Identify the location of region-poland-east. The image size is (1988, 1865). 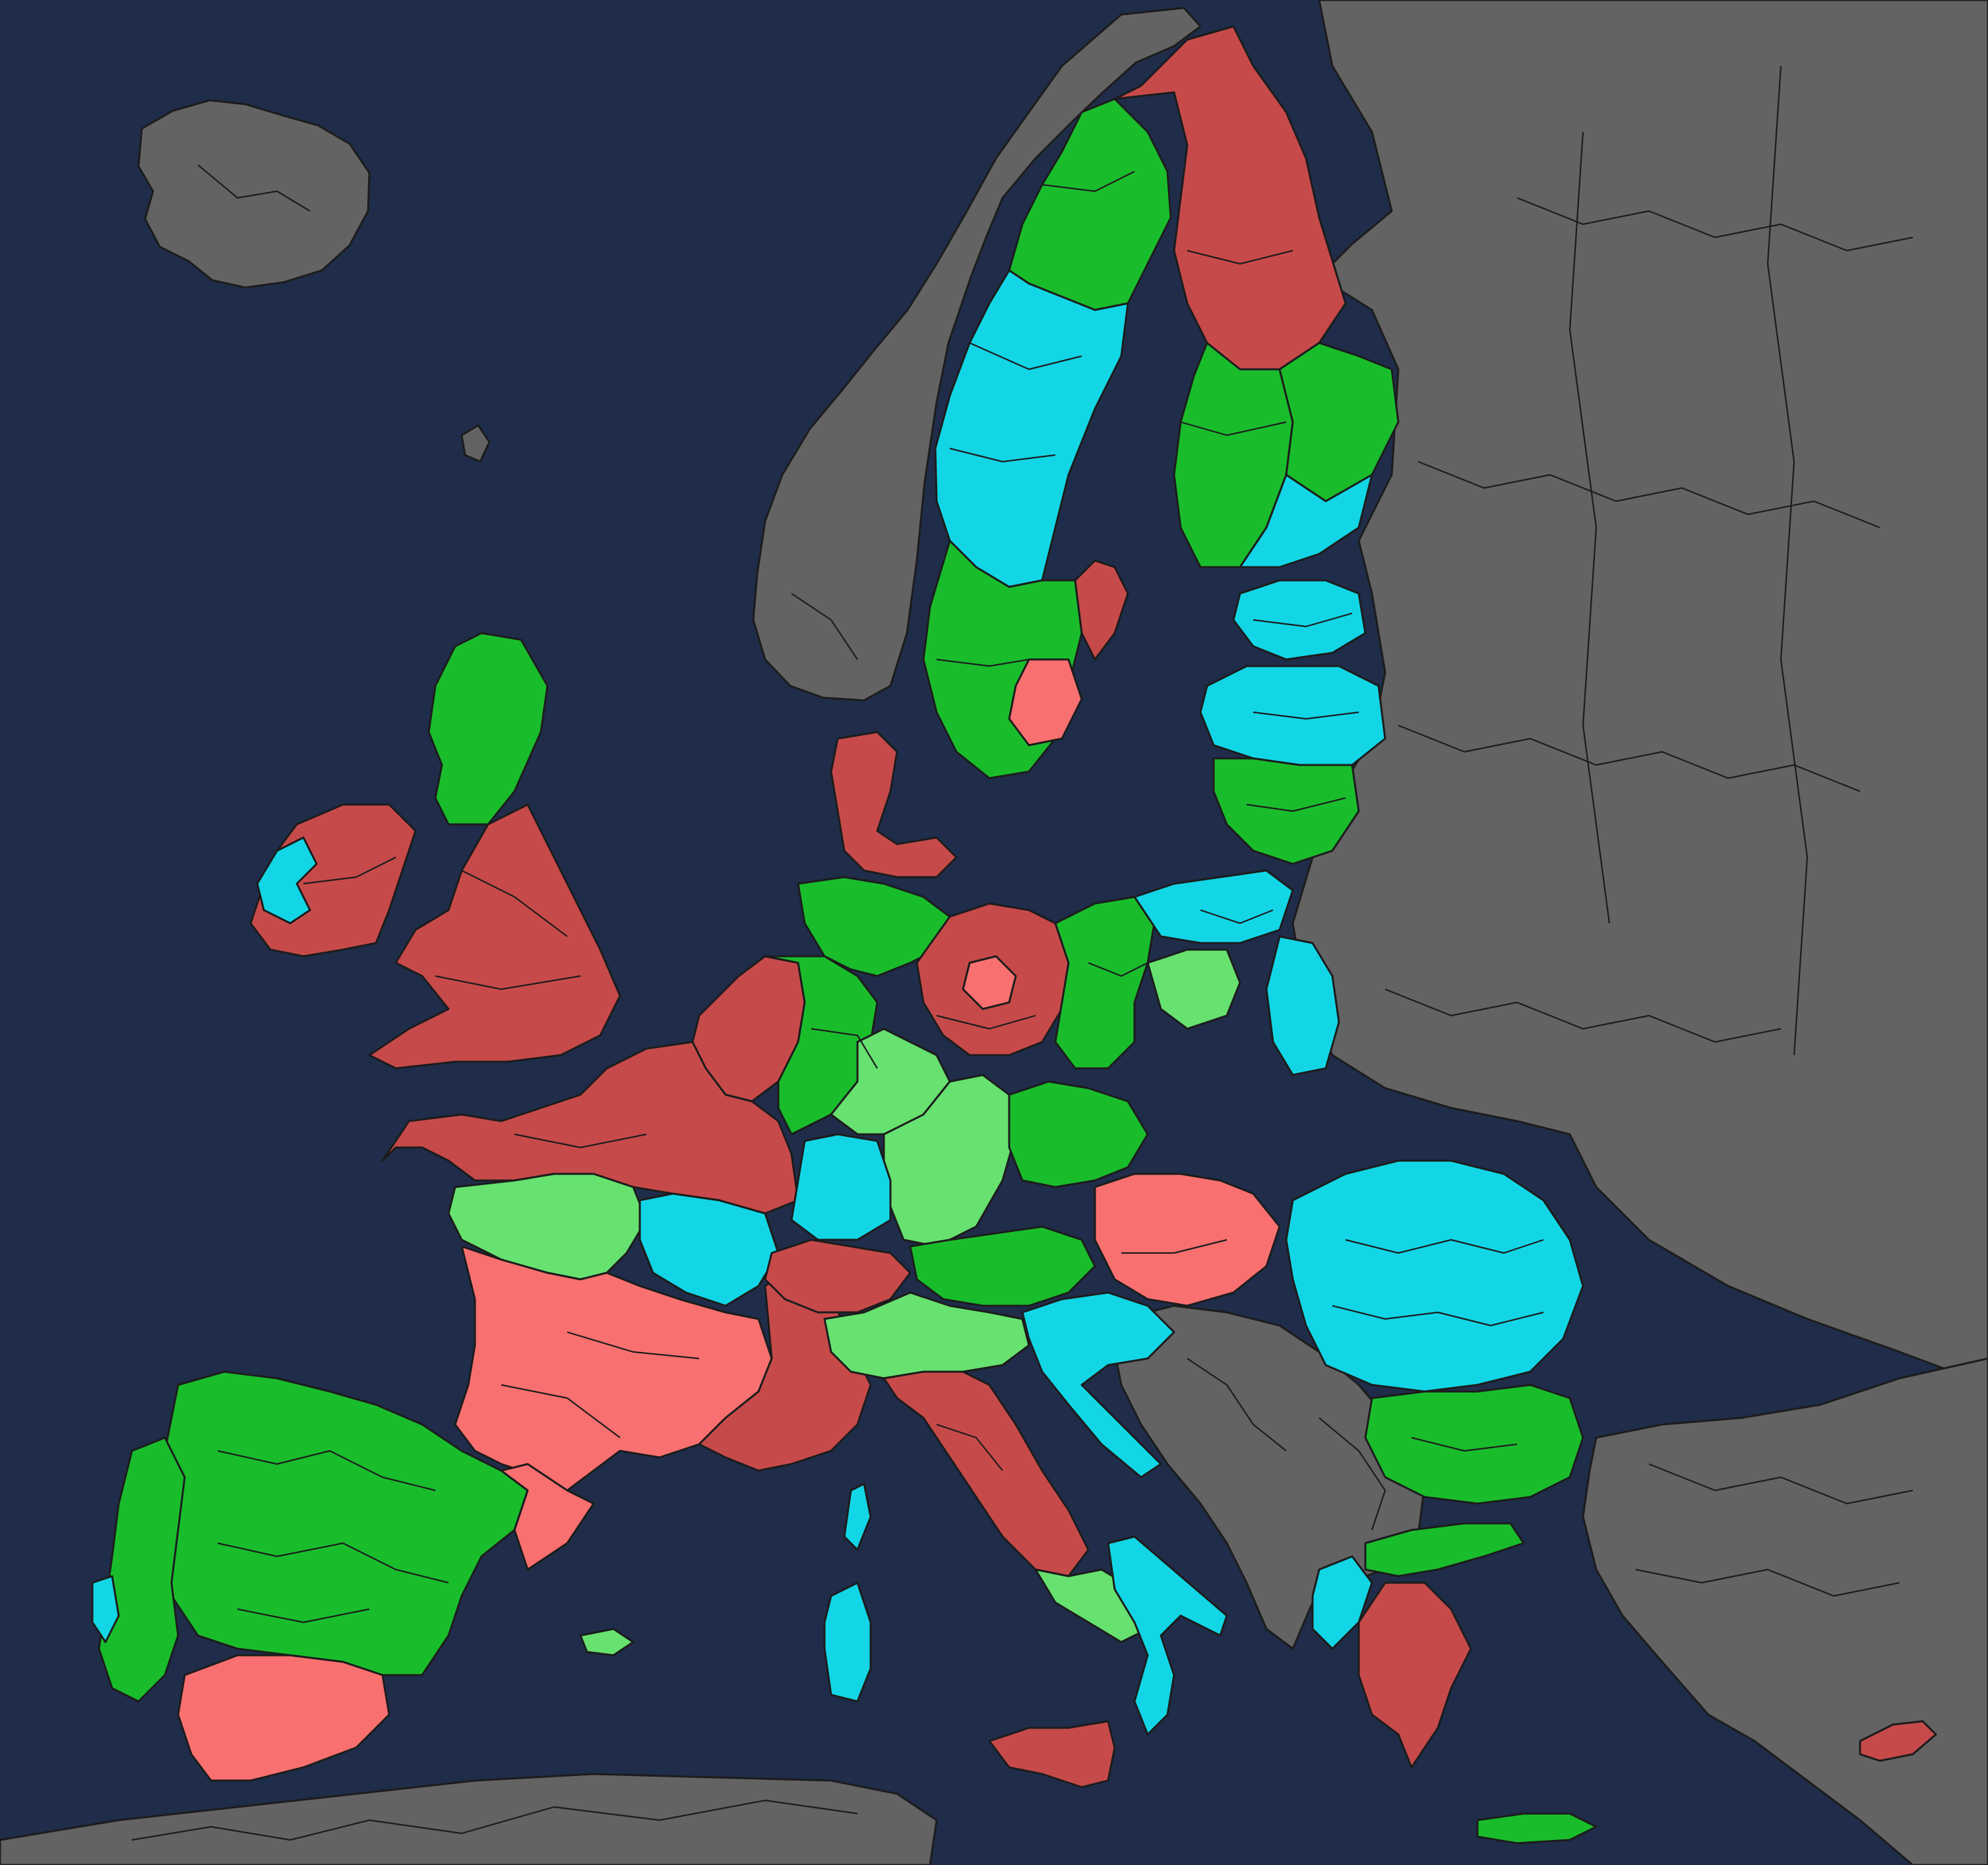
(1302, 1005).